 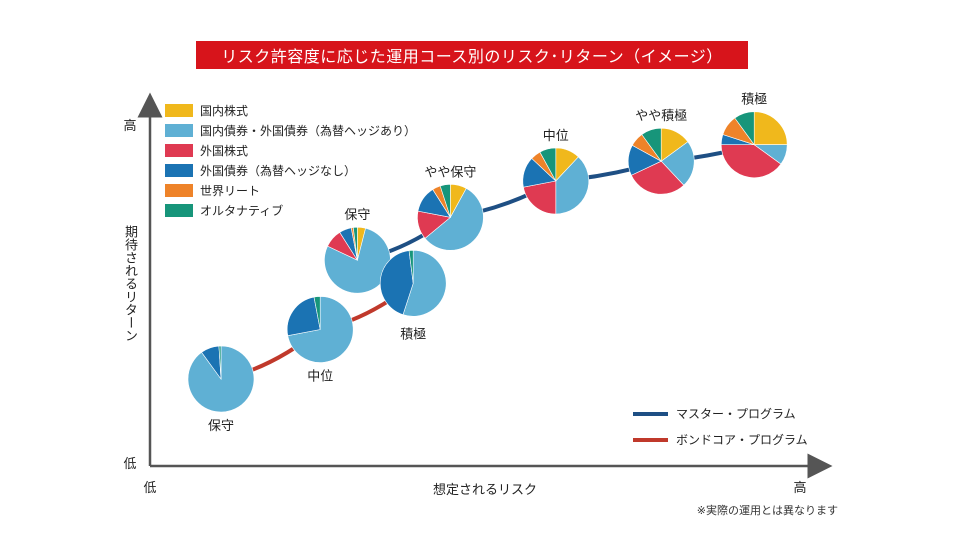 What do you see at coordinates (129, 464) in the screenshot?
I see `y-tick-low: 低` at bounding box center [129, 464].